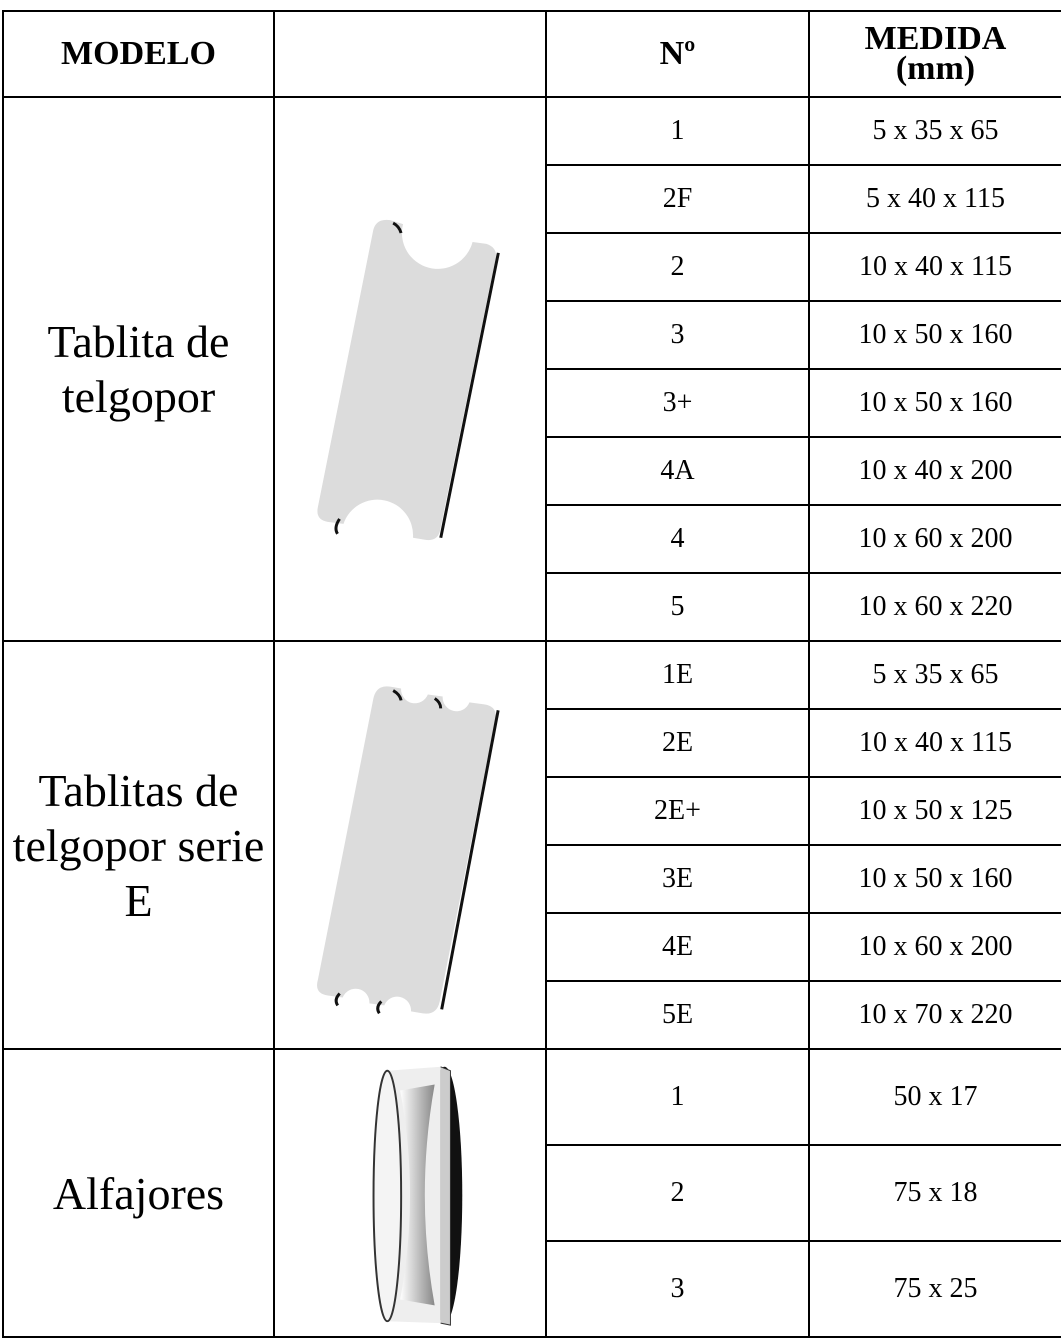 This screenshot has height=1338, width=1061. I want to click on row: 2 75 x 18, so click(532, 1193).